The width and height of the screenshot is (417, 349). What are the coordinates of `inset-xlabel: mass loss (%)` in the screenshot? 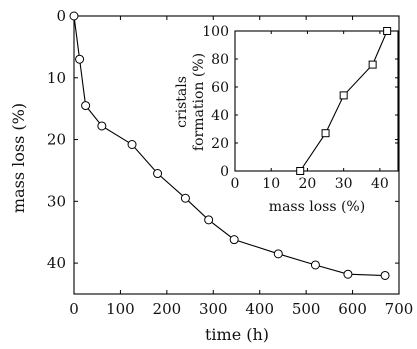 It's located at (317, 207).